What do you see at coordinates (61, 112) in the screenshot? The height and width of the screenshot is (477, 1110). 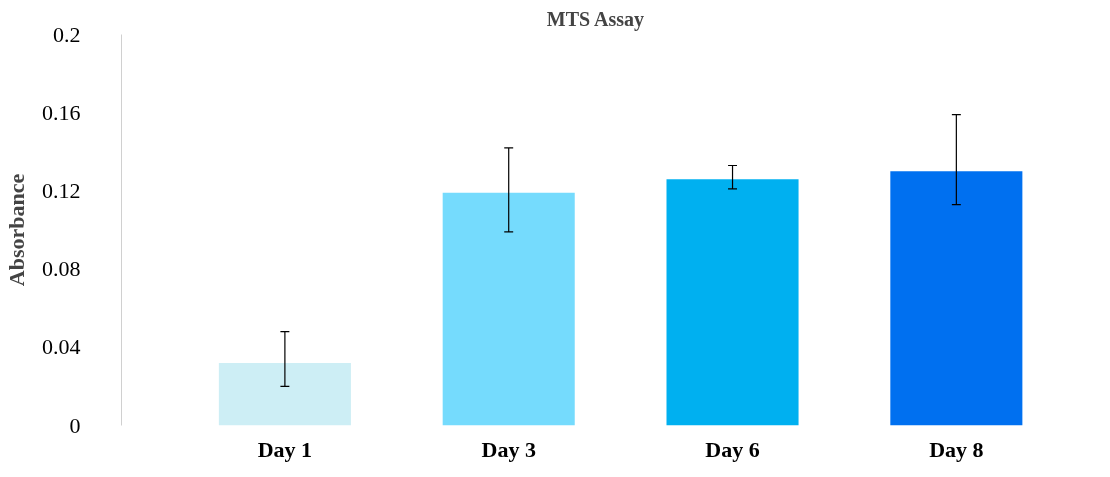 I see `y-tick-label: 0.16` at bounding box center [61, 112].